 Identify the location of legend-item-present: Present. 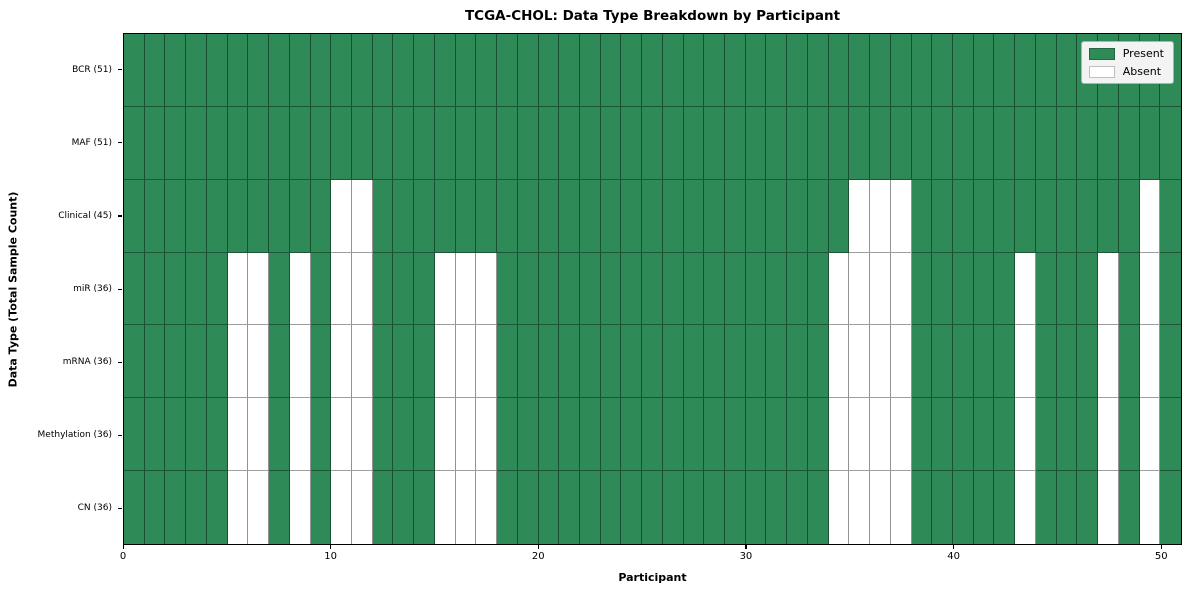
(1126, 53).